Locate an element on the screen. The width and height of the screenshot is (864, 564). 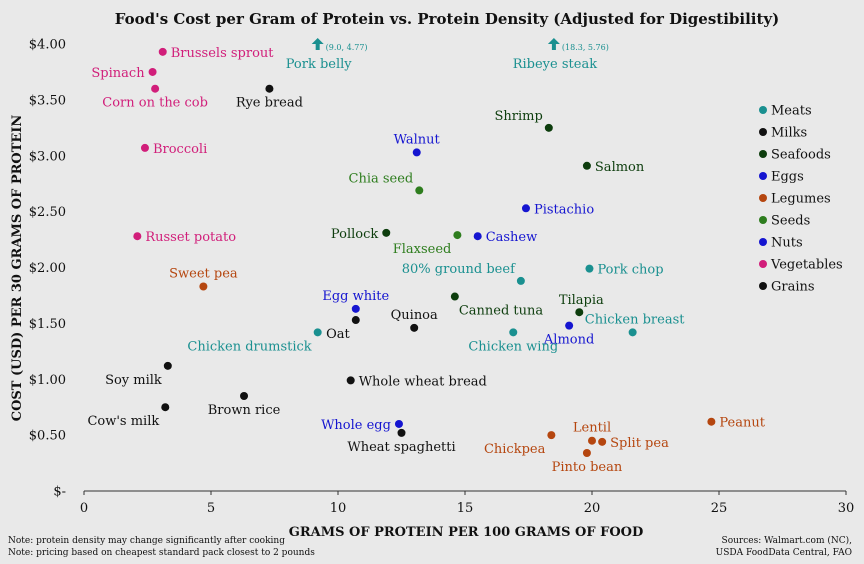
point-split-pea is located at coordinates (602, 441).